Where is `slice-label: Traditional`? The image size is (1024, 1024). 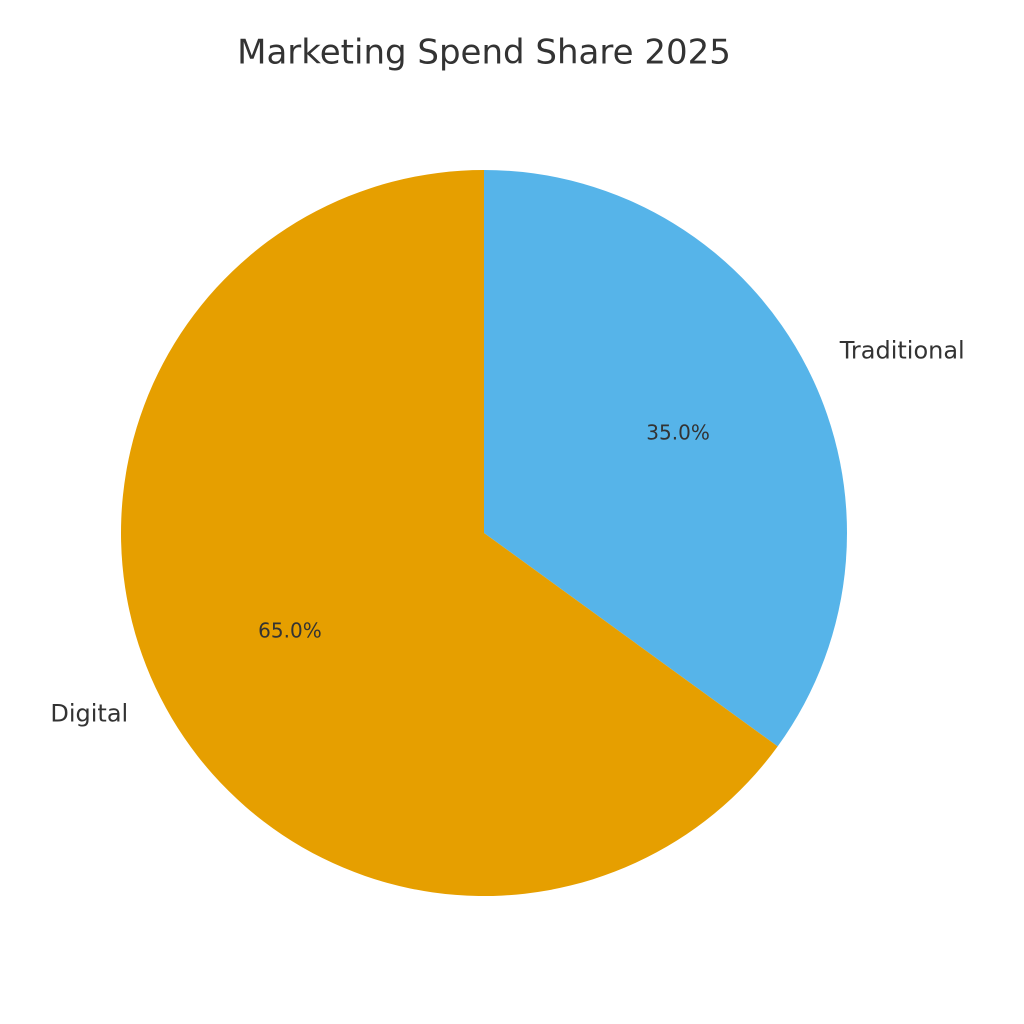
slice-label: Traditional is located at coordinates (902, 351).